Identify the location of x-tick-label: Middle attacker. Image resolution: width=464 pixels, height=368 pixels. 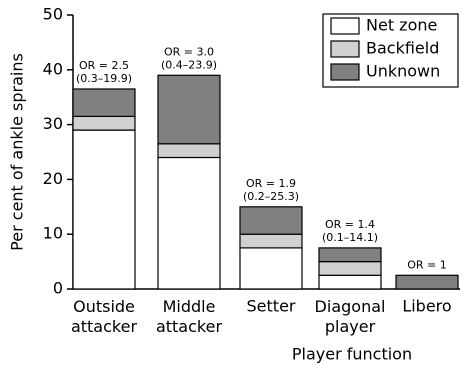
(189, 316).